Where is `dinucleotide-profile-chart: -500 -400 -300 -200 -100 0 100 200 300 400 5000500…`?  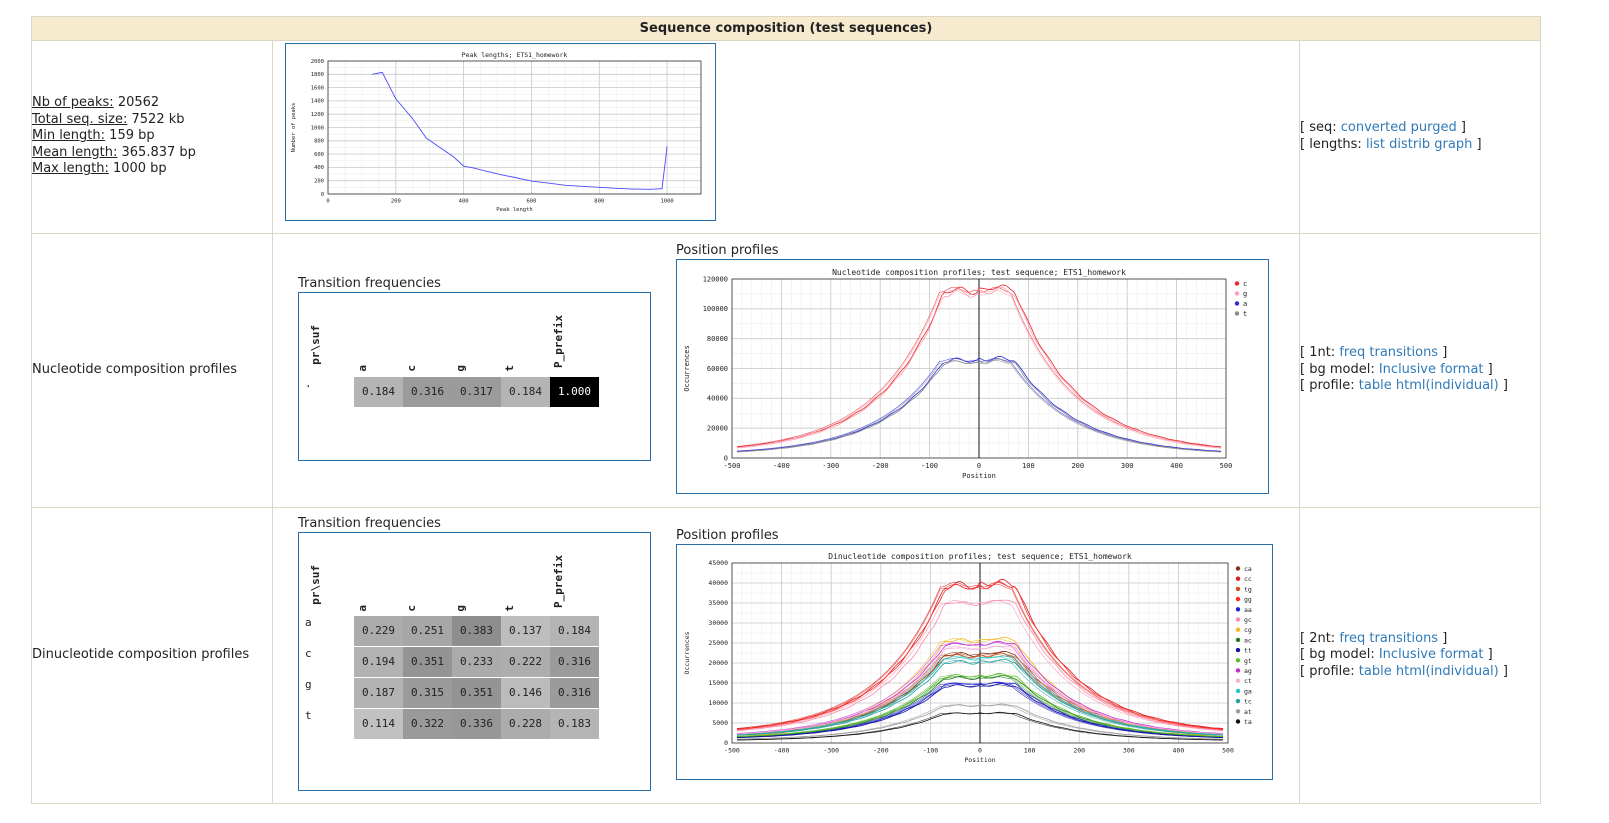
dinucleotide-profile-chart: -500 -400 -300 -200 -100 0 100 200 300 400 5000500… is located at coordinates (967, 658).